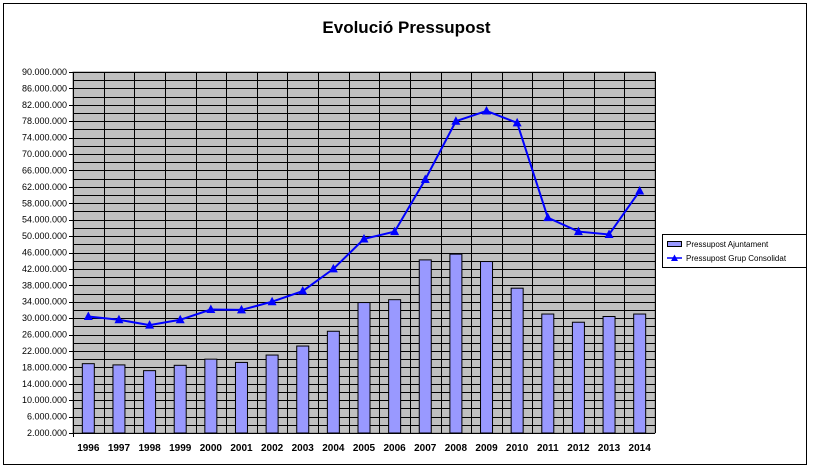  What do you see at coordinates (333, 448) in the screenshot?
I see `x-tick-label: 2004` at bounding box center [333, 448].